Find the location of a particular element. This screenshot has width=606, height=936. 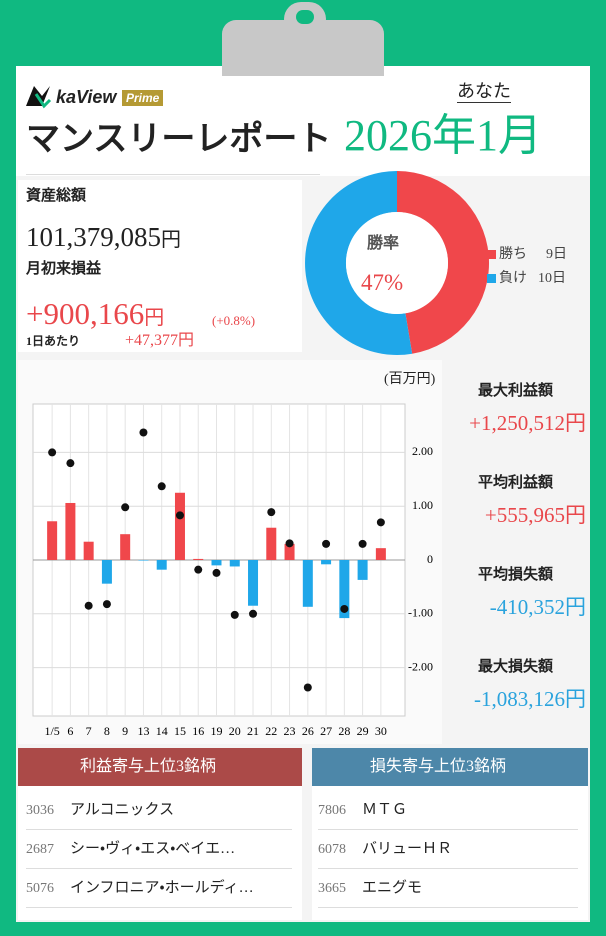

period: 2026年1月 is located at coordinates (443, 135).